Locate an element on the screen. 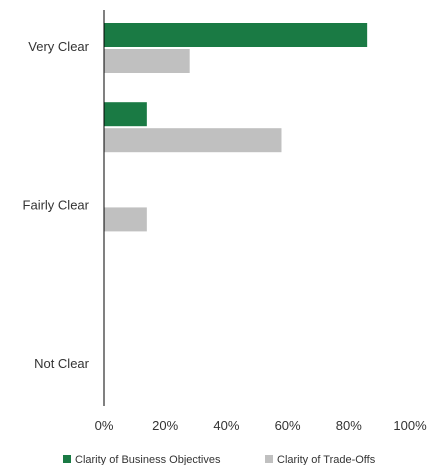 The width and height of the screenshot is (432, 465). x-tick-label: 40% is located at coordinates (226, 425).